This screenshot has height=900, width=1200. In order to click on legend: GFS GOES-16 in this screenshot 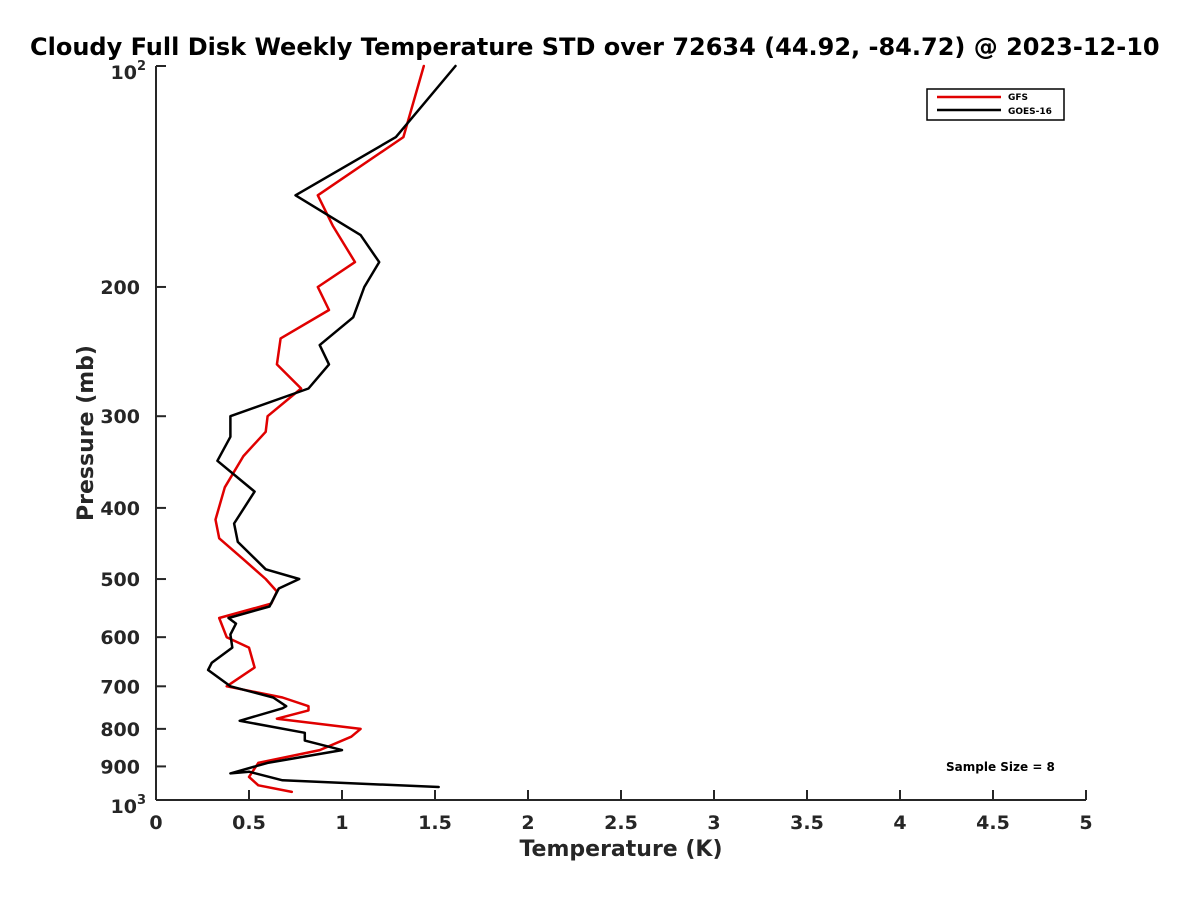, I will do `click(995, 104)`.